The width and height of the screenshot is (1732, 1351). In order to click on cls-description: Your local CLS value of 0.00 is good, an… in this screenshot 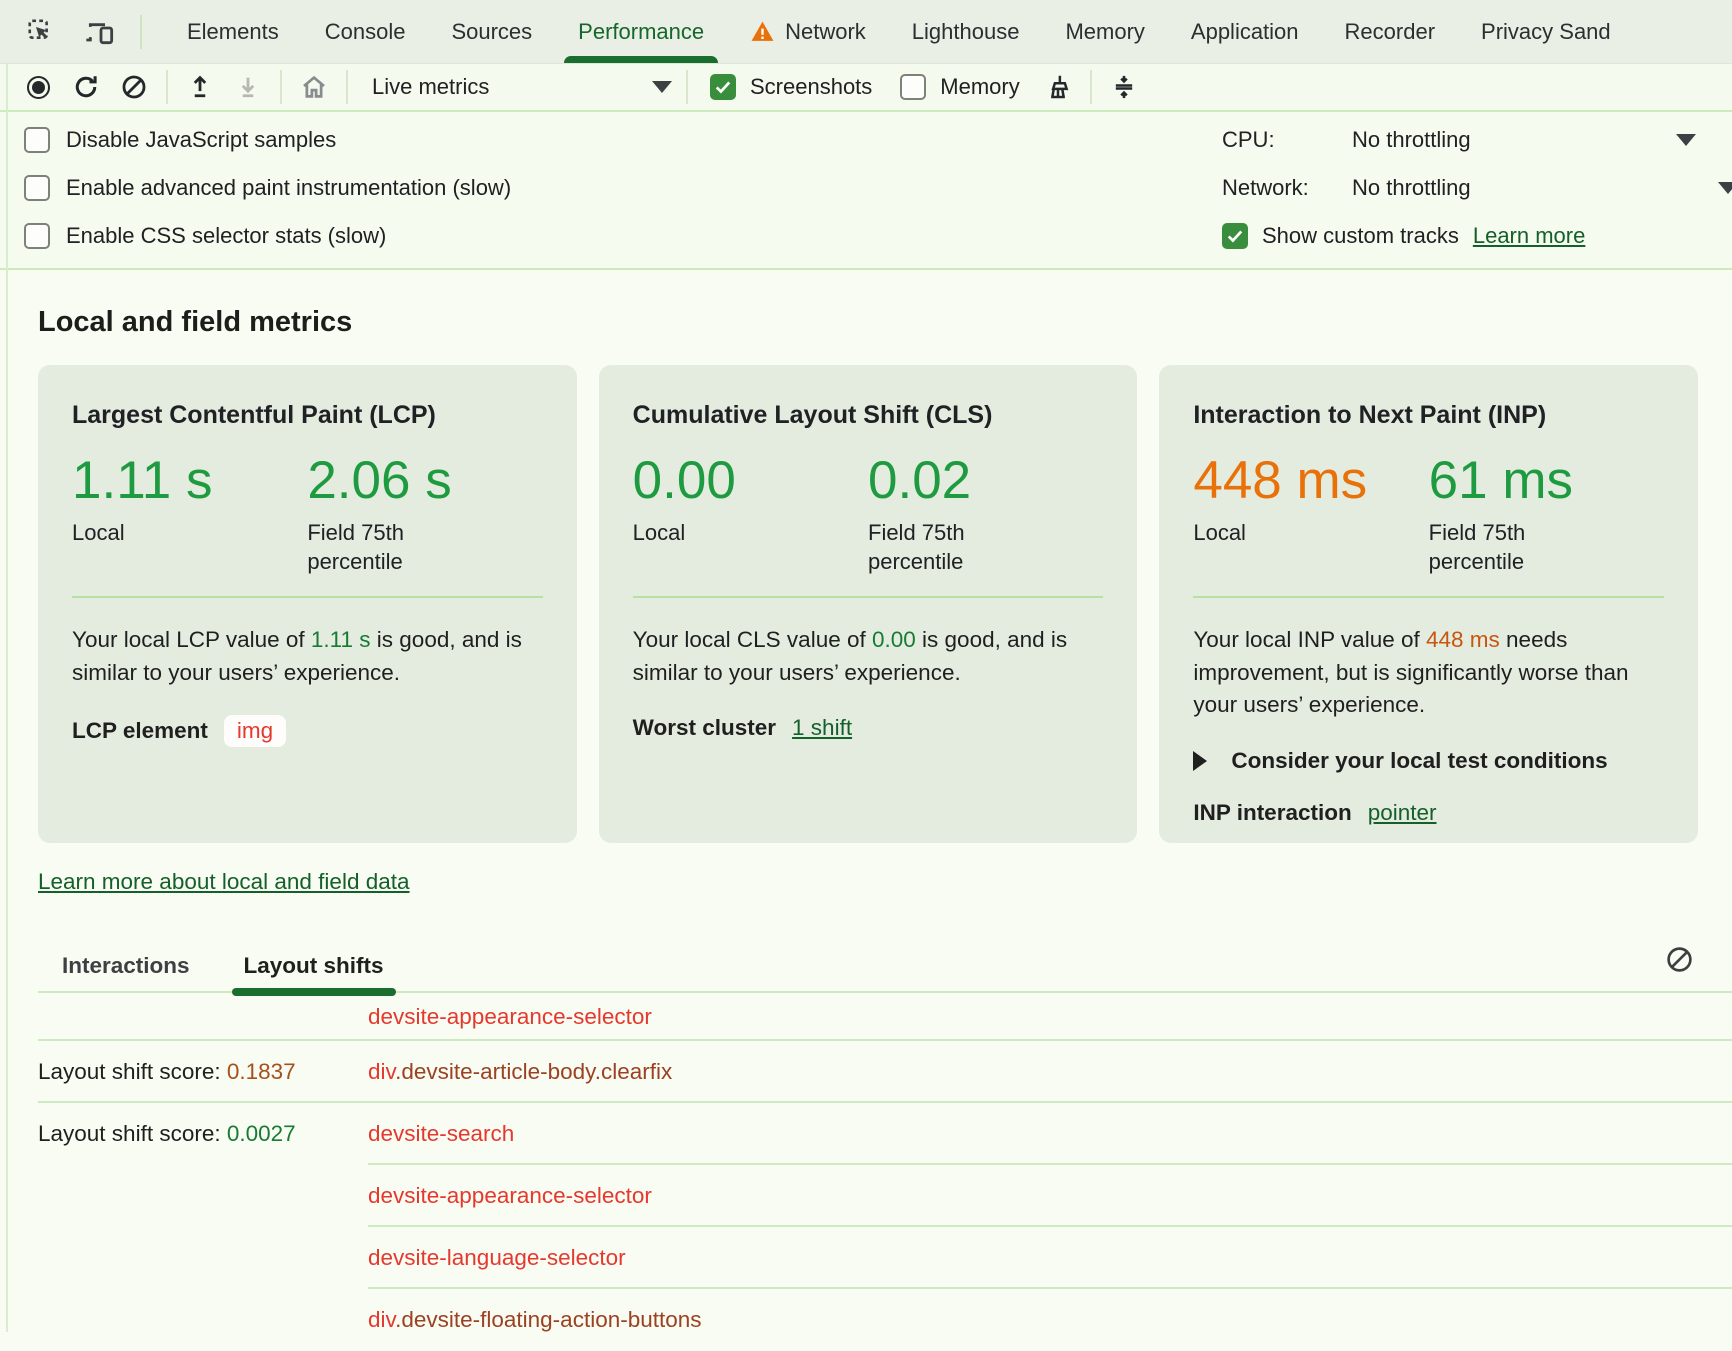, I will do `click(850, 656)`.